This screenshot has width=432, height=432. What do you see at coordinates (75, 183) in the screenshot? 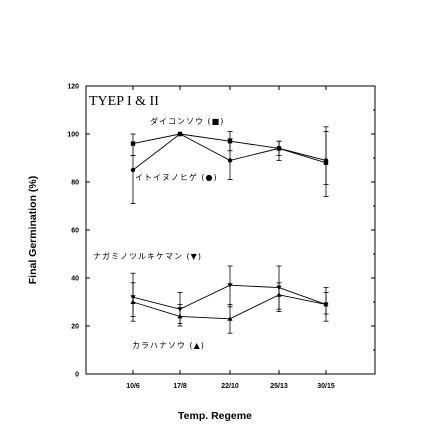
I see `y-tick-label: 80` at bounding box center [75, 183].